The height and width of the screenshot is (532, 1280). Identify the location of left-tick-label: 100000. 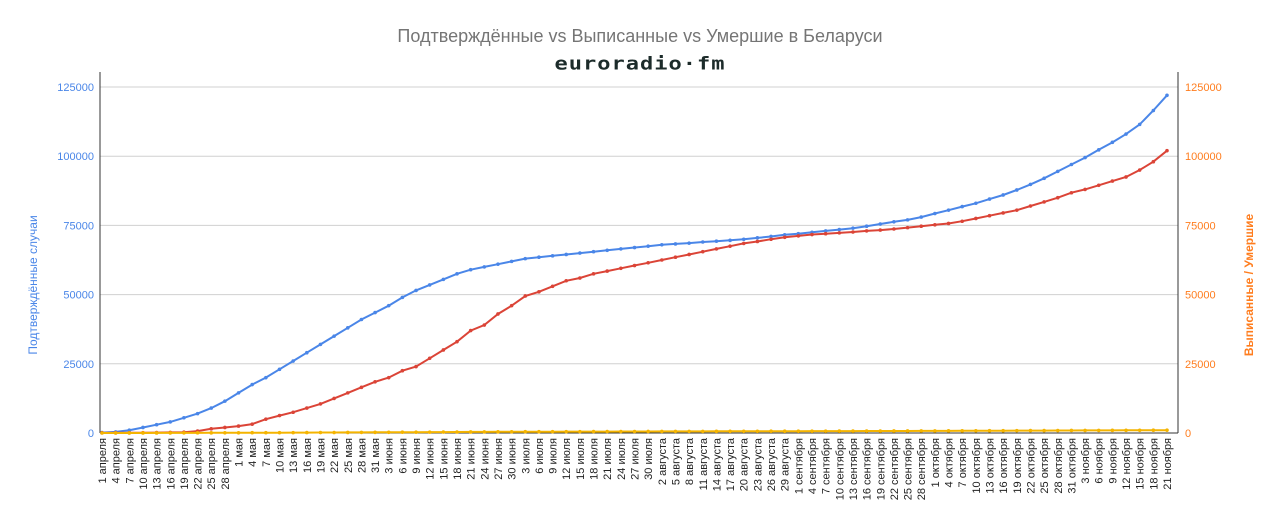
(75, 157).